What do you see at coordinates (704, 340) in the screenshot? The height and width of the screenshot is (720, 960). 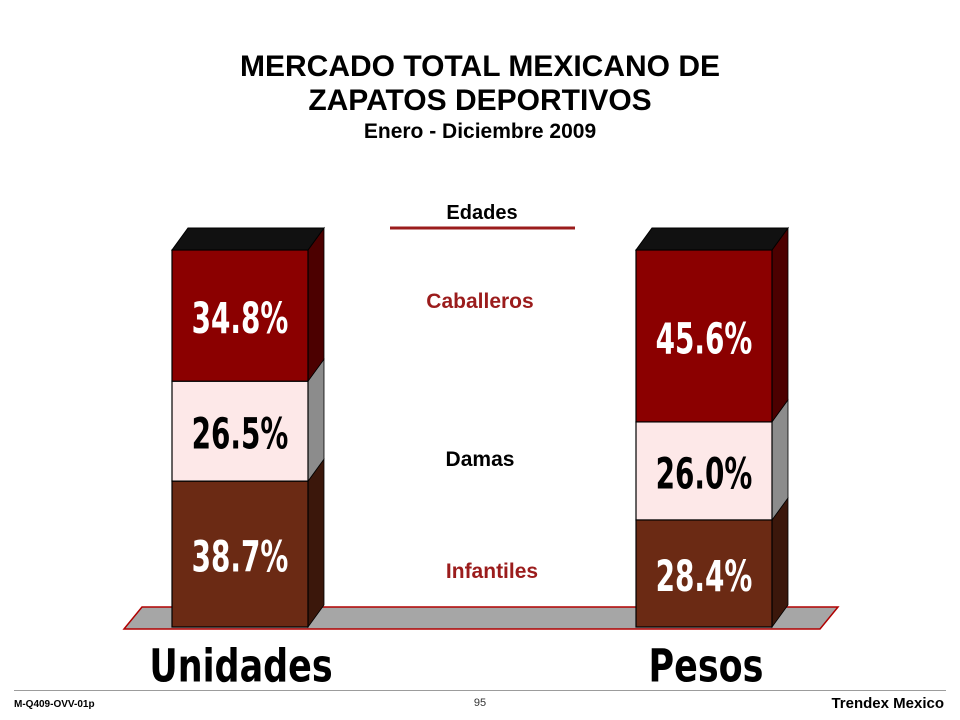 I see `data-label-caballeros-pesos: 45.6%` at bounding box center [704, 340].